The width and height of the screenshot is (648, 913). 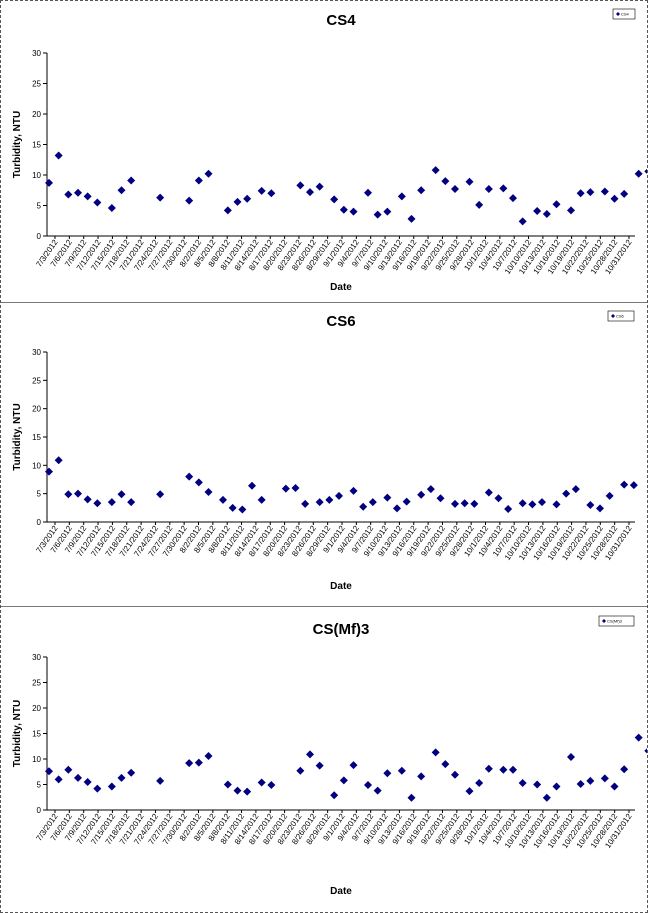 I want to click on legend-label: CS6, so click(x=620, y=316).